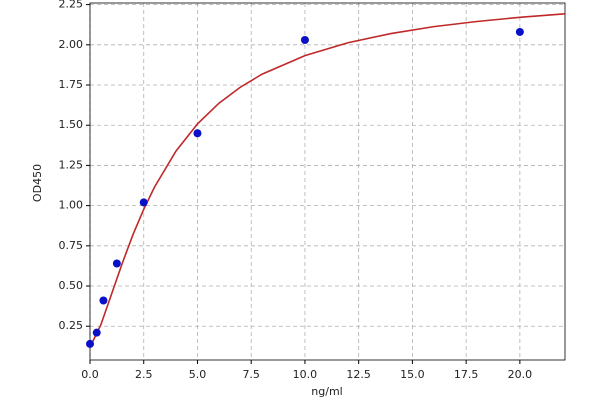 Image resolution: width=600 pixels, height=400 pixels. I want to click on x-axis-label: ng/ml, so click(326, 391).